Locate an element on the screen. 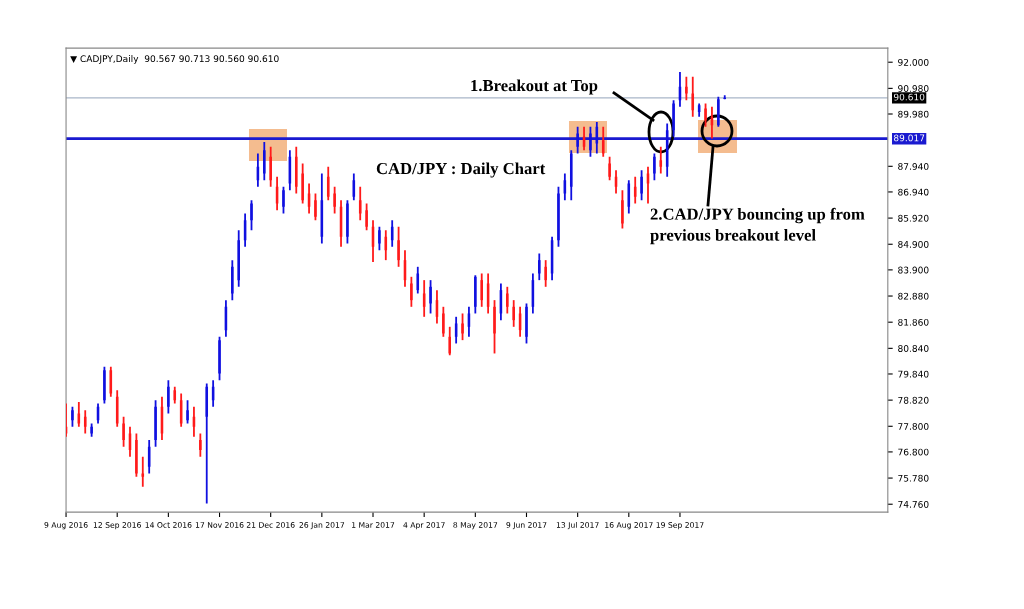 This screenshot has height=609, width=1024. y-tick-label: 86.940 is located at coordinates (913, 192).